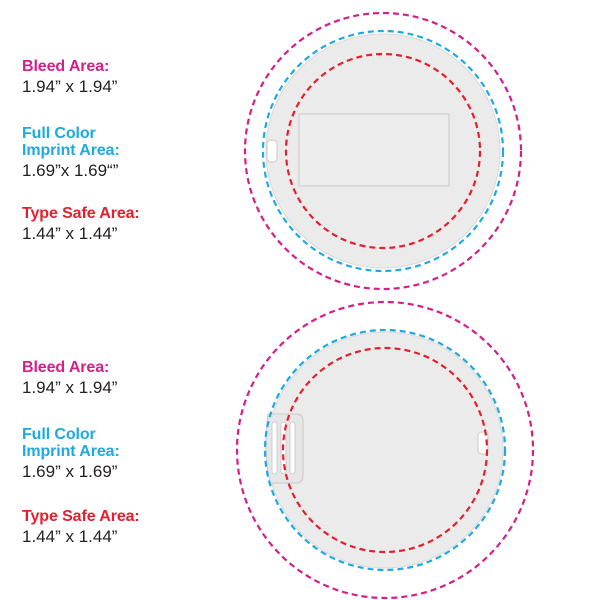 The width and height of the screenshot is (600, 600). What do you see at coordinates (70, 170) in the screenshot?
I see `imprint-value: 1.69”x 1.69“”` at bounding box center [70, 170].